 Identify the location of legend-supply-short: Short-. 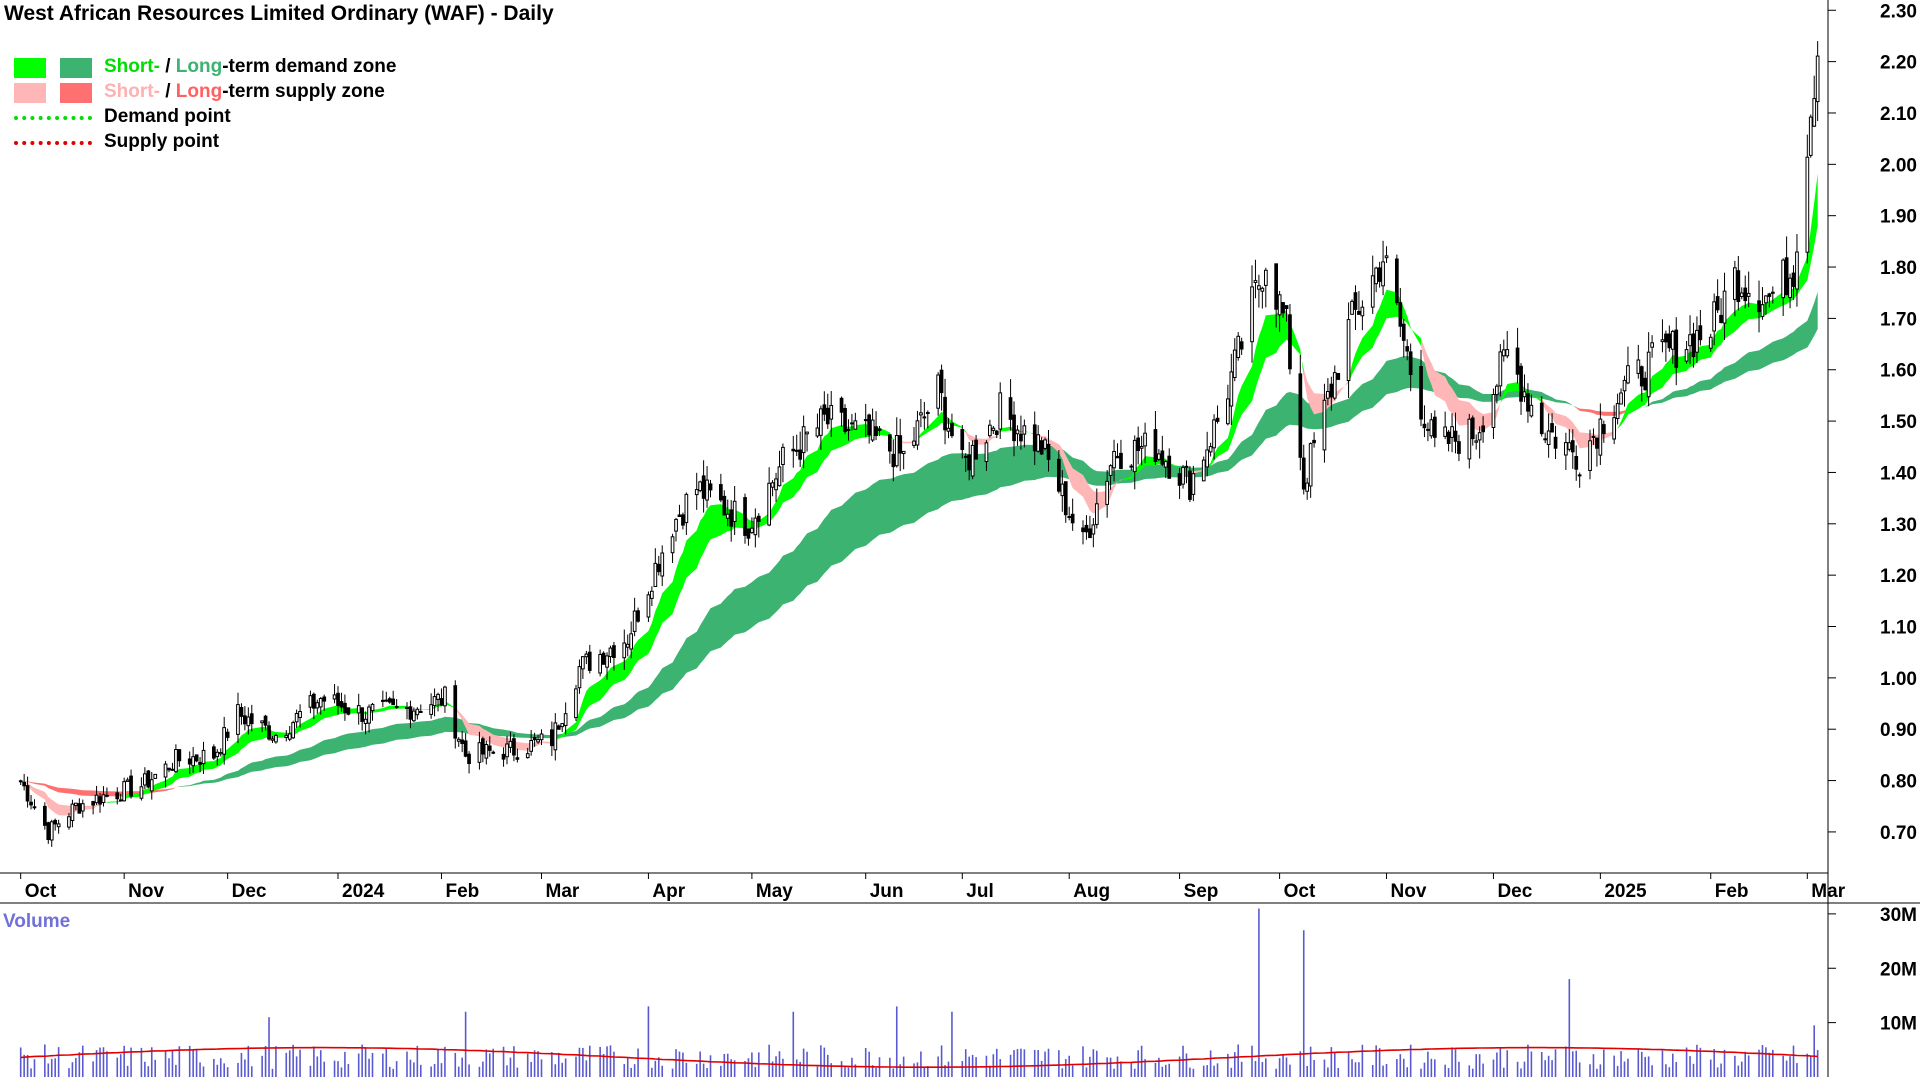
(132, 91).